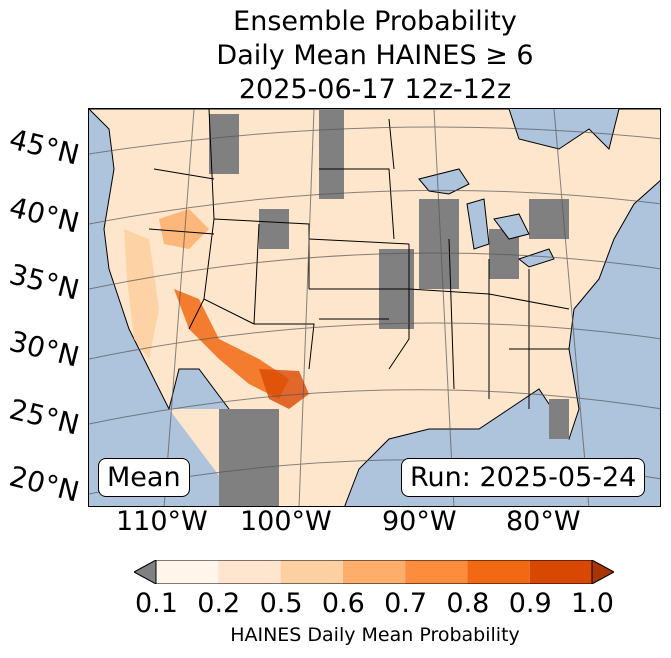 The height and width of the screenshot is (658, 671). Describe the element at coordinates (184, 229) in the screenshot. I see `prob-patch-nevada` at that location.